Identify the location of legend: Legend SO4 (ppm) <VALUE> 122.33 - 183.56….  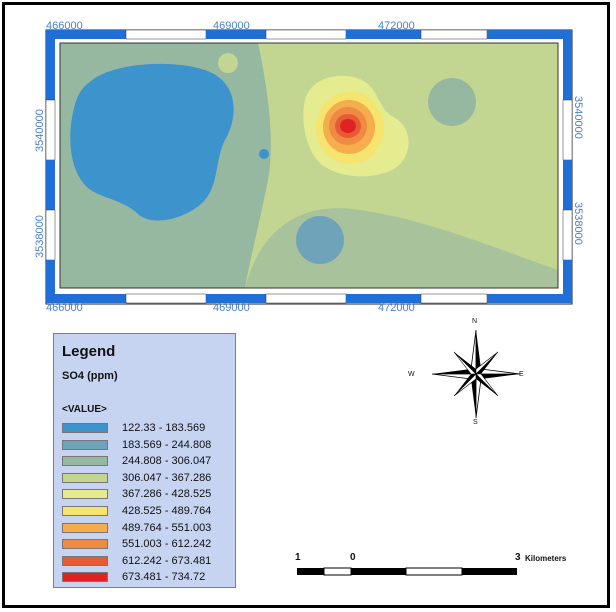
(144, 460).